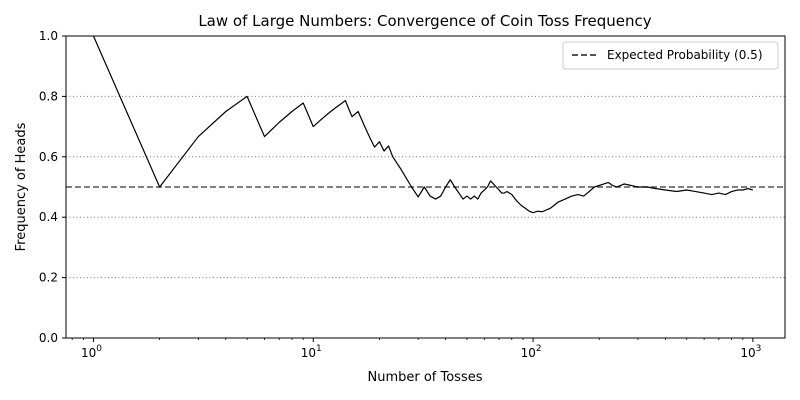 This screenshot has height=400, width=800. I want to click on legend-frame, so click(670, 55).